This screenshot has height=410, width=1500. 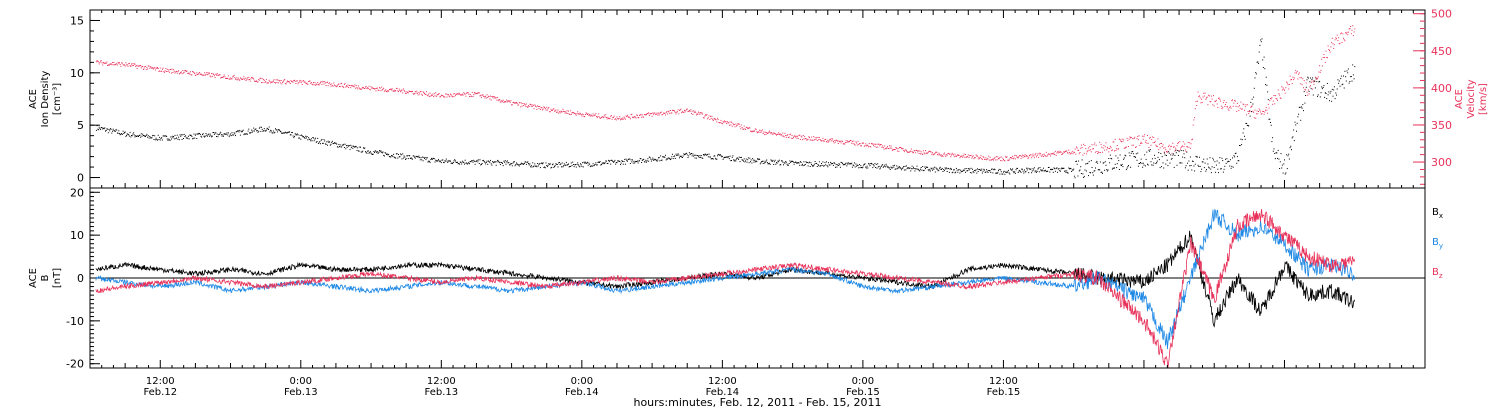 I want to click on x-tick-date-label: Feb.12, so click(x=160, y=392).